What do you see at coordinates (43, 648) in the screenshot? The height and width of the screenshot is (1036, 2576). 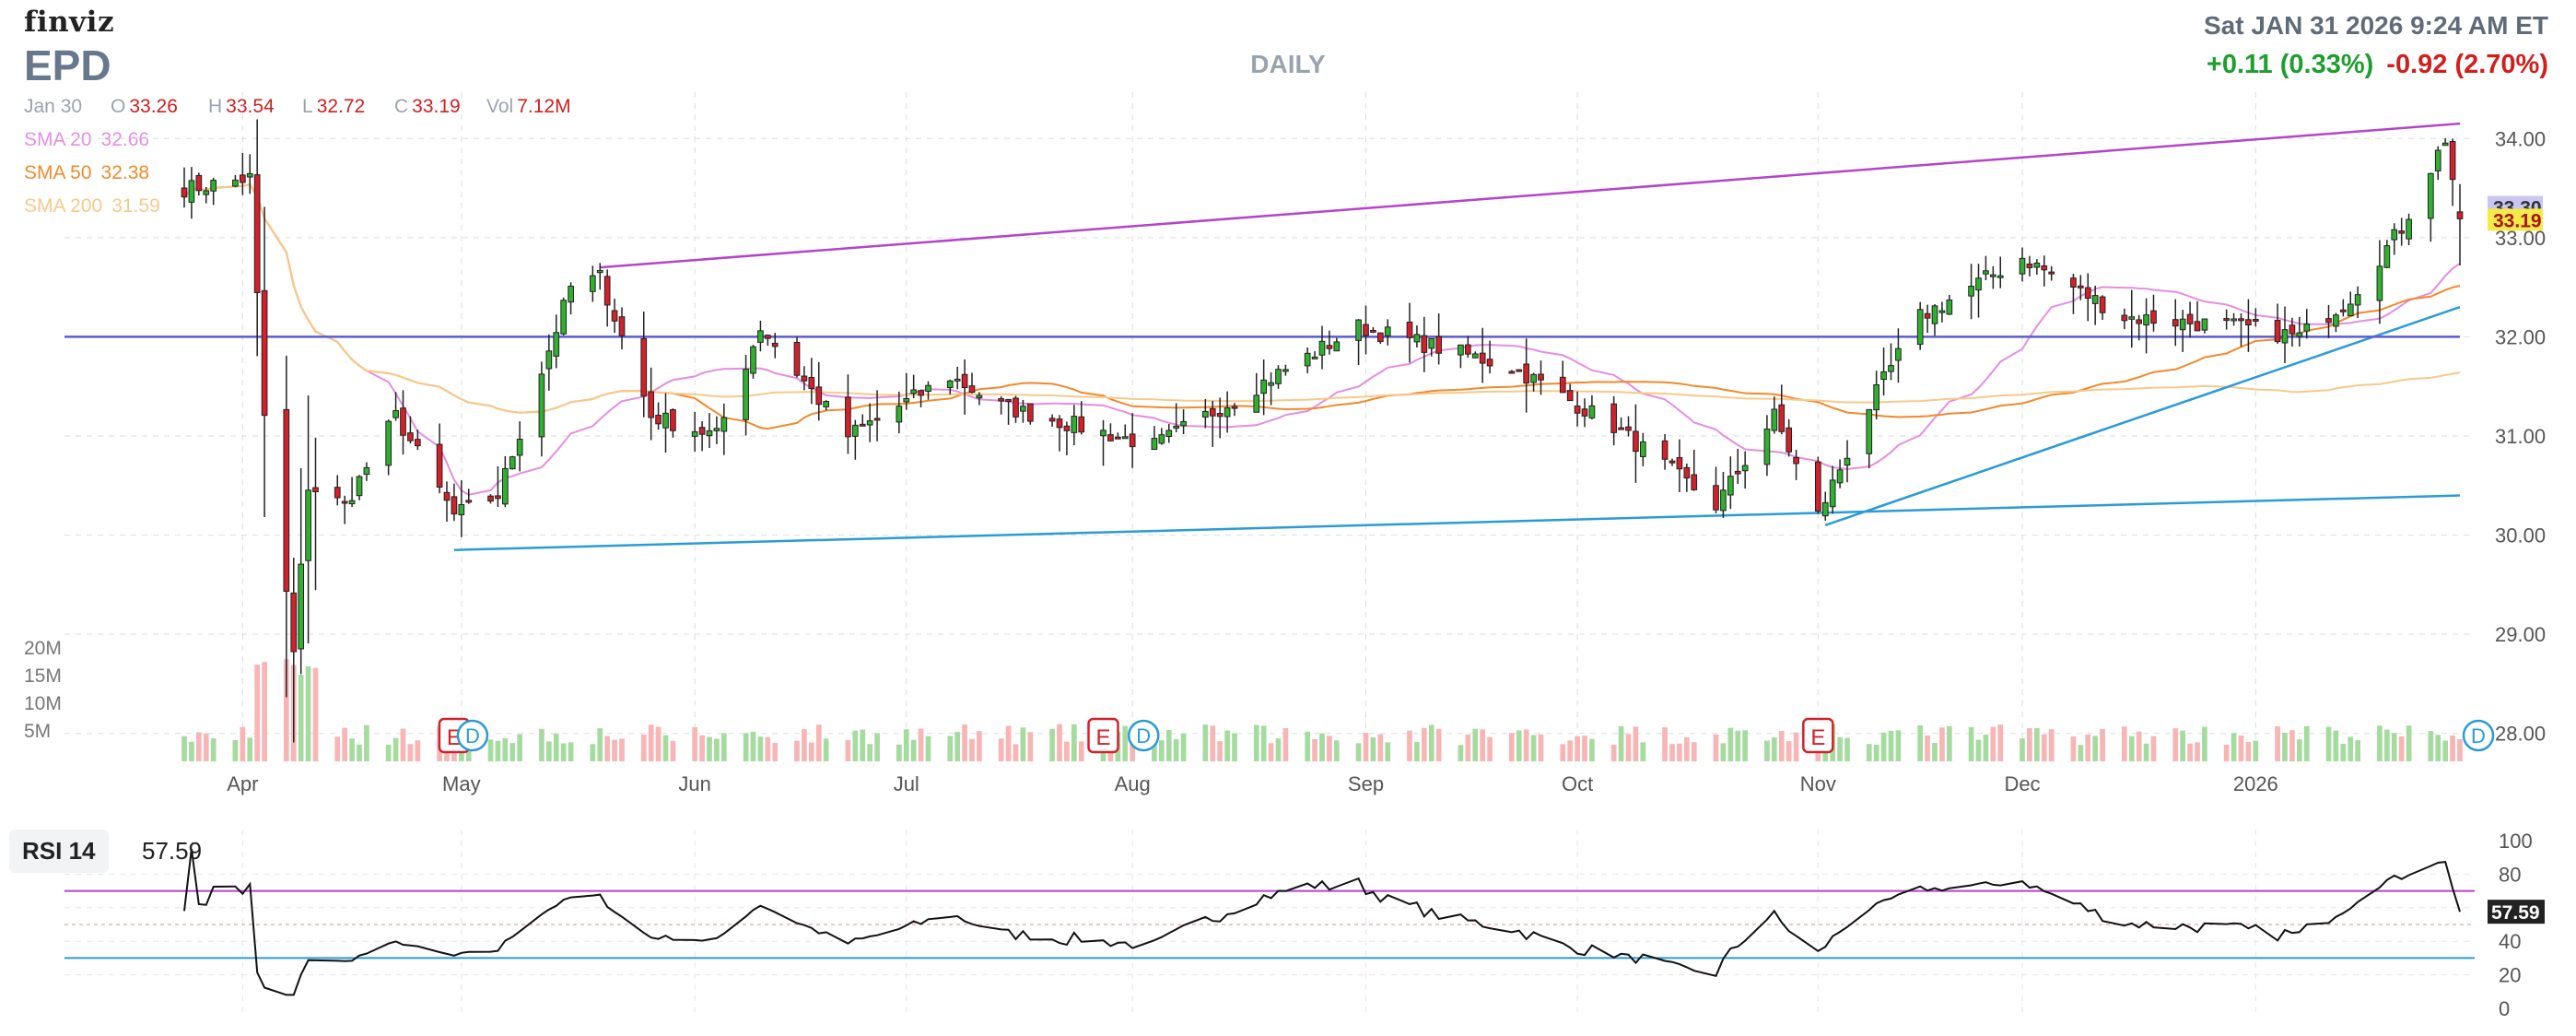 I see `volume-tick: 20M` at bounding box center [43, 648].